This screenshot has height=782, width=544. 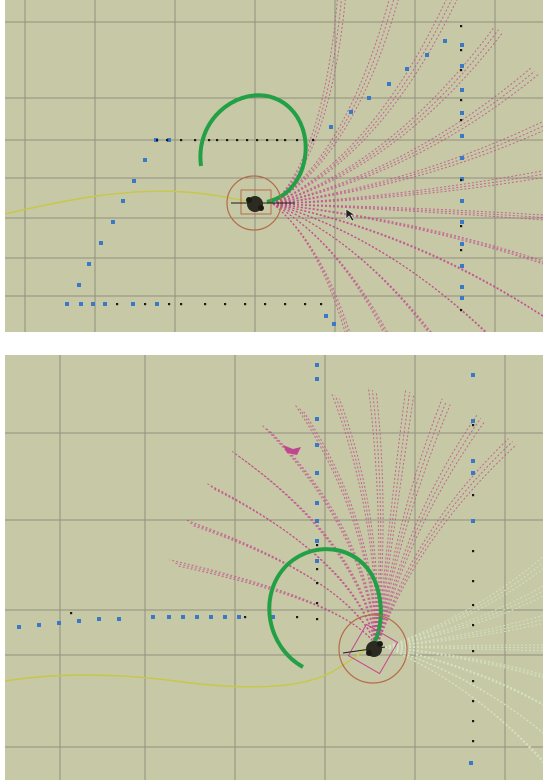 I want to click on robot-icon, so click(x=255, y=204).